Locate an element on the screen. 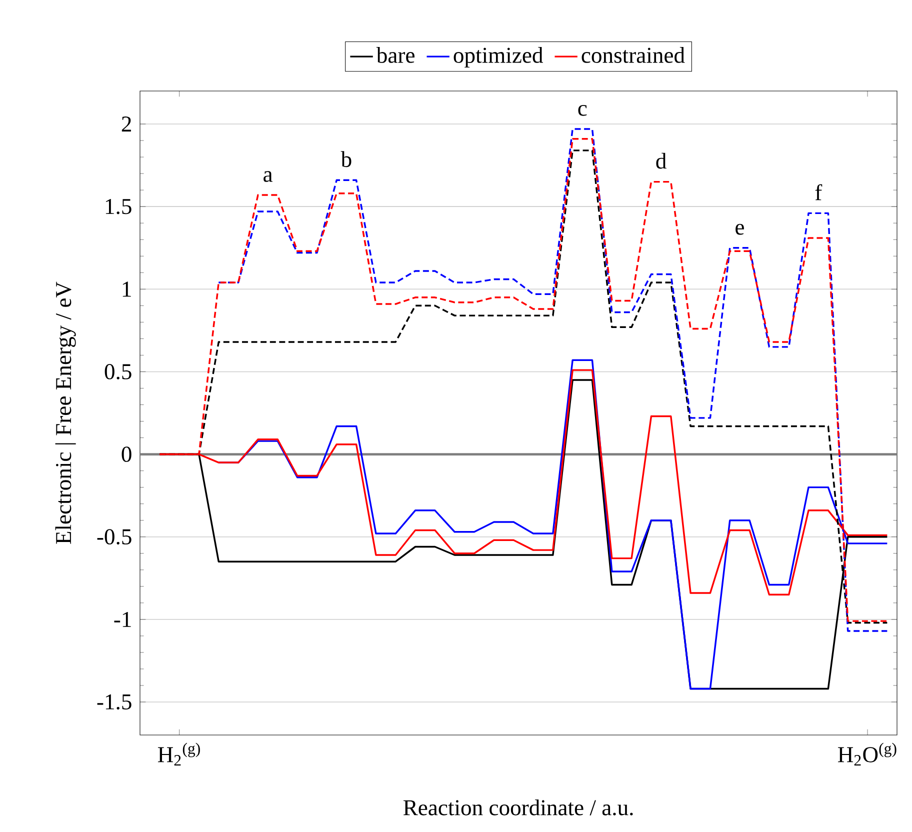 Image resolution: width=912 pixels, height=832 pixels. y-tick-label: 0.5 is located at coordinates (118, 372).